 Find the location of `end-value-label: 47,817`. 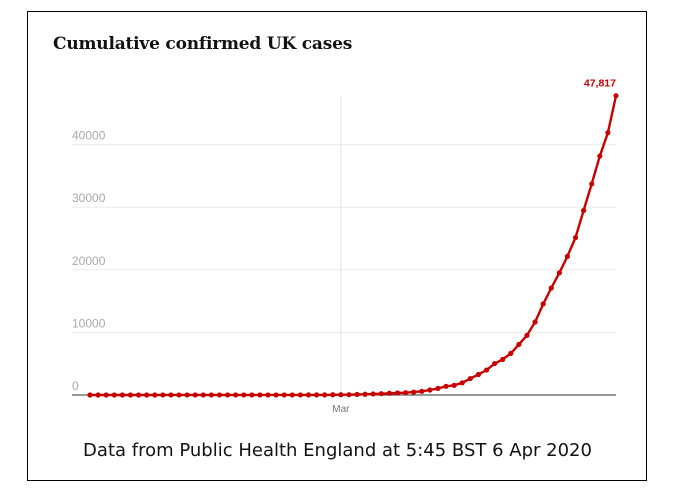

end-value-label: 47,817 is located at coordinates (600, 84).